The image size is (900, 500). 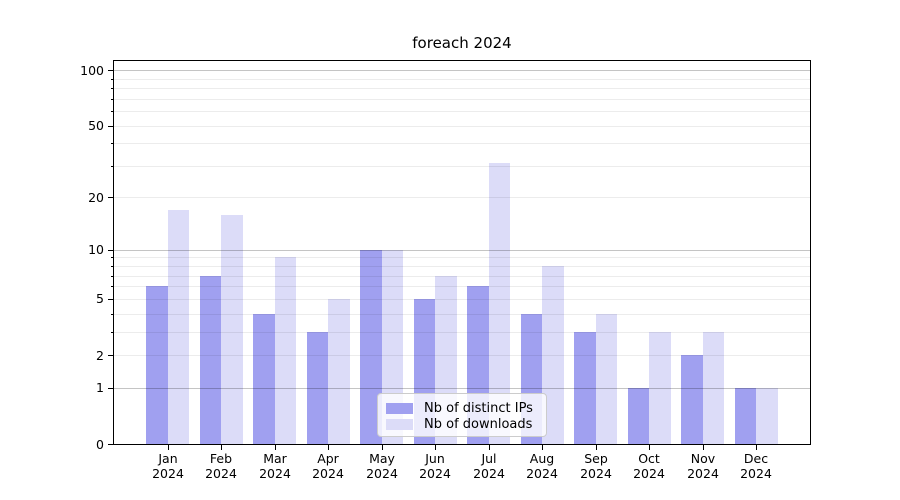 I want to click on legend-swatch-ips, so click(x=399, y=408).